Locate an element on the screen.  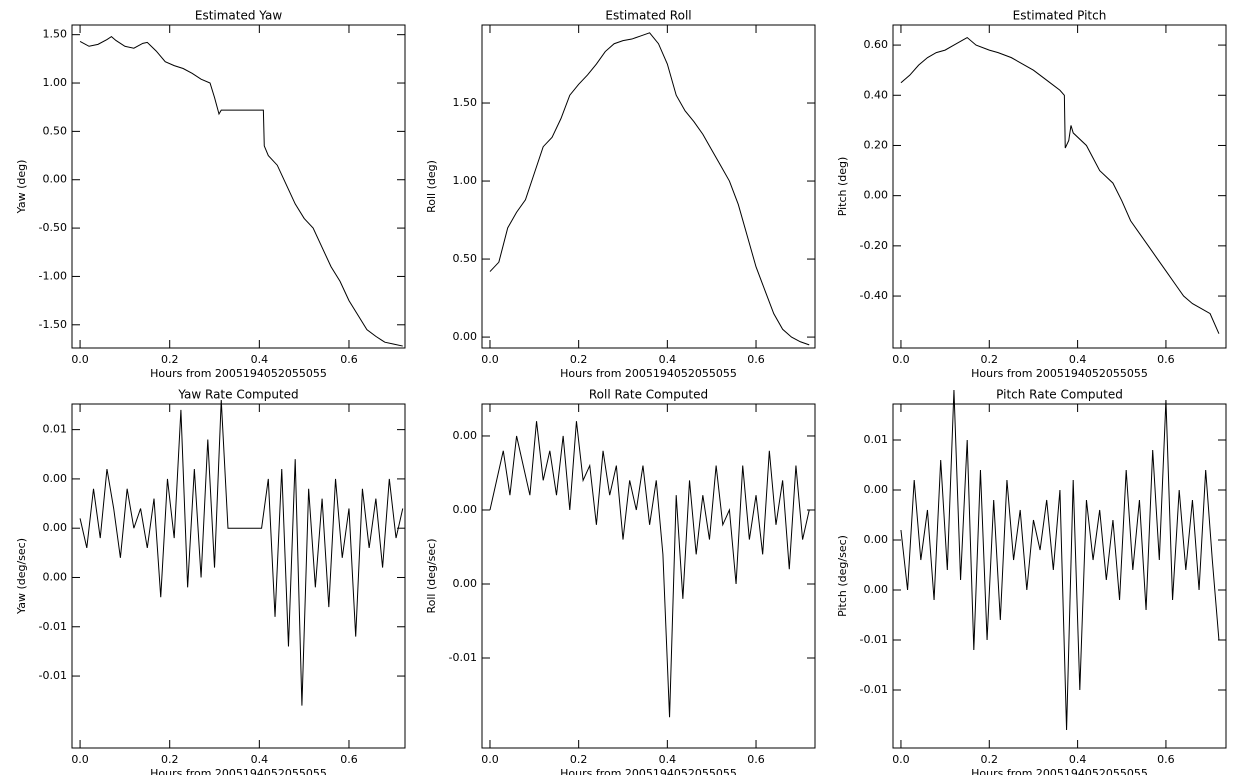
subplot-title: Pitch Rate Computed is located at coordinates (1059, 395).